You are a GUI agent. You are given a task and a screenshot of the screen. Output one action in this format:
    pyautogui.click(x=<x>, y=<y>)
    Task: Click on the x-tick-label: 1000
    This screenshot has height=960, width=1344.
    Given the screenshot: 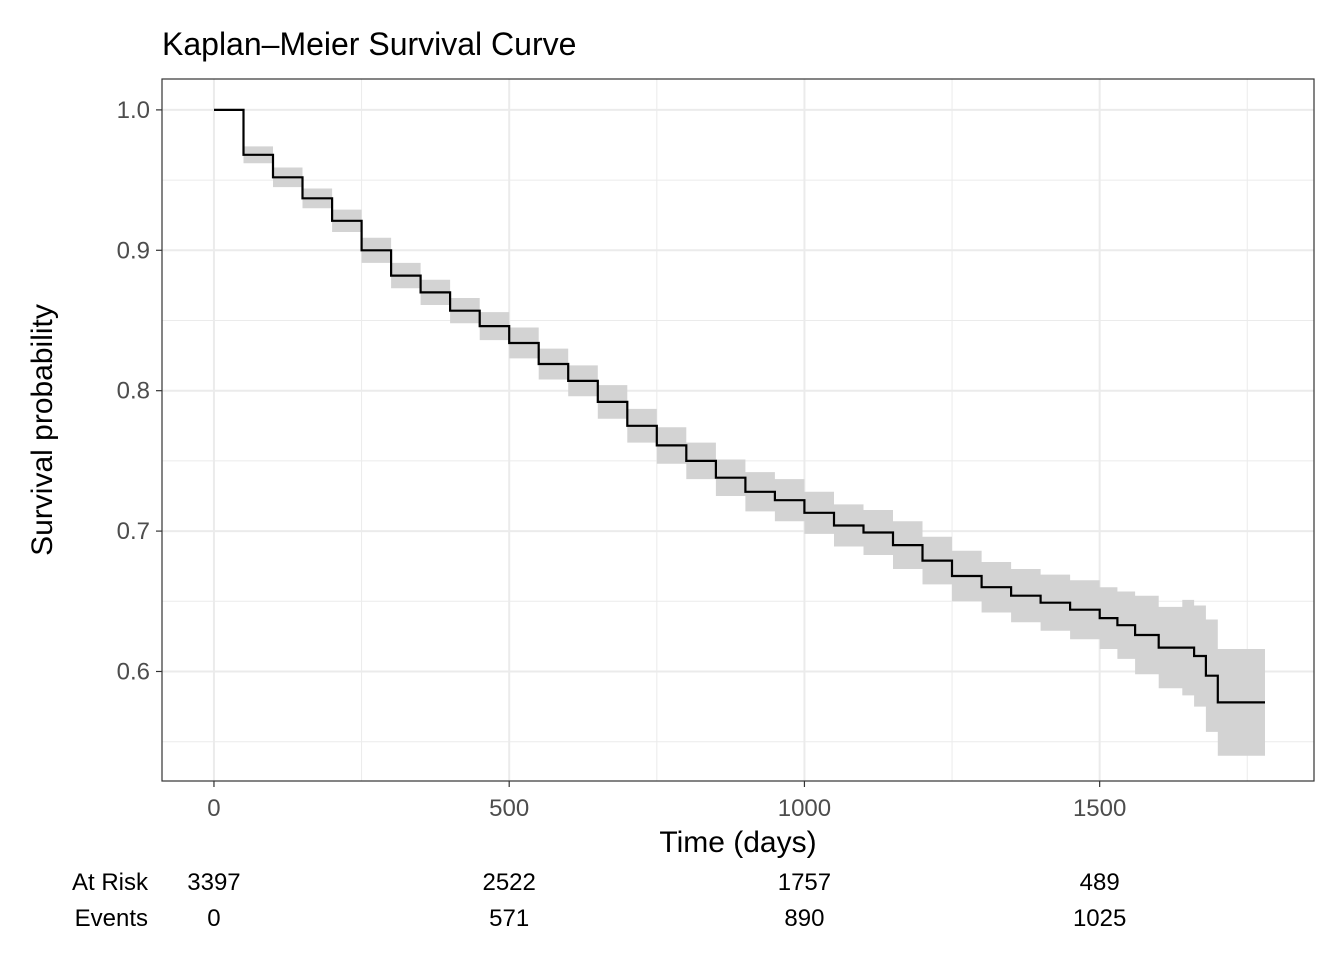 What is the action you would take?
    pyautogui.click(x=804, y=808)
    